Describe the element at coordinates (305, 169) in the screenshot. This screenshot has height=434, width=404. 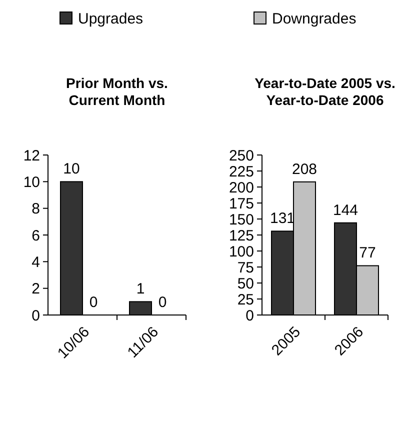
I see `data-label: 208` at that location.